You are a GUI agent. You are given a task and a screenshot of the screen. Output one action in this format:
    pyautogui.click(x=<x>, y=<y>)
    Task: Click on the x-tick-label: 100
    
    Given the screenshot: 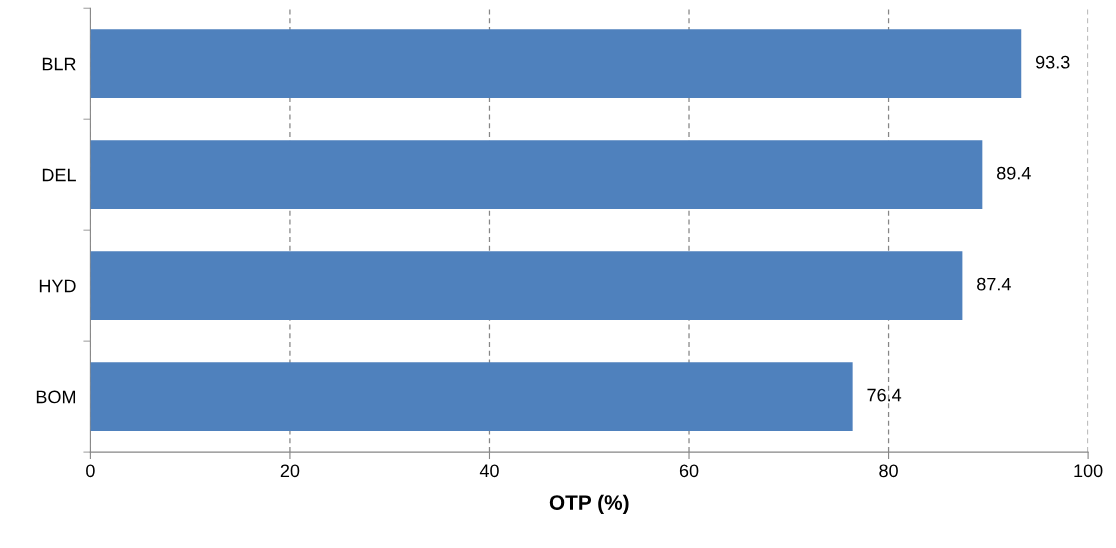 What is the action you would take?
    pyautogui.click(x=1088, y=471)
    